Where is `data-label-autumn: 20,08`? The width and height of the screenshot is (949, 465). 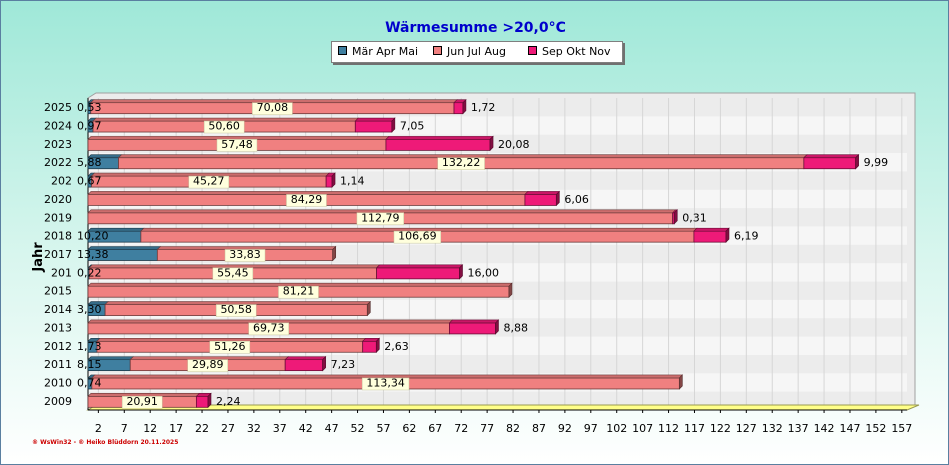 data-label-autumn: 20,08 is located at coordinates (514, 144).